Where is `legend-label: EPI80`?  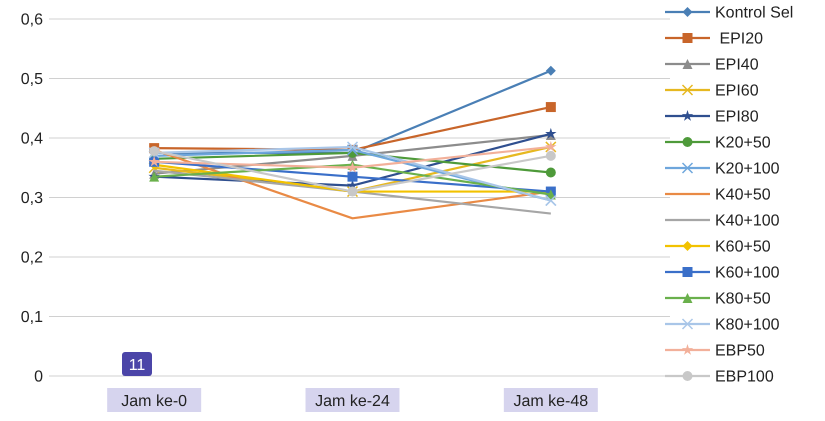
legend-label: EPI80 is located at coordinates (737, 117).